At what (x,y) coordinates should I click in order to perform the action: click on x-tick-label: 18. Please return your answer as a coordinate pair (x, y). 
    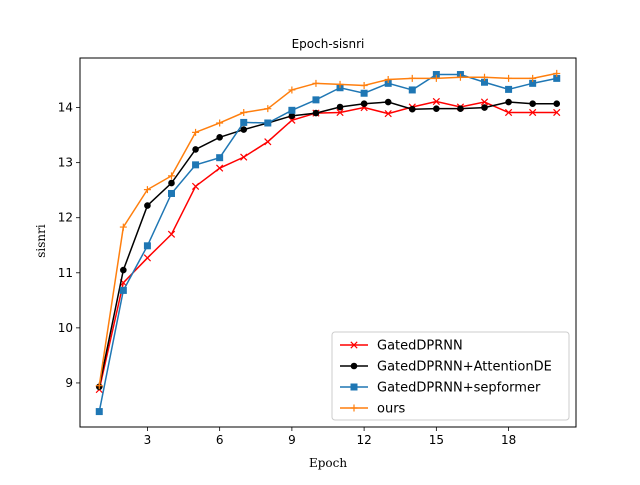
    Looking at the image, I should click on (508, 440).